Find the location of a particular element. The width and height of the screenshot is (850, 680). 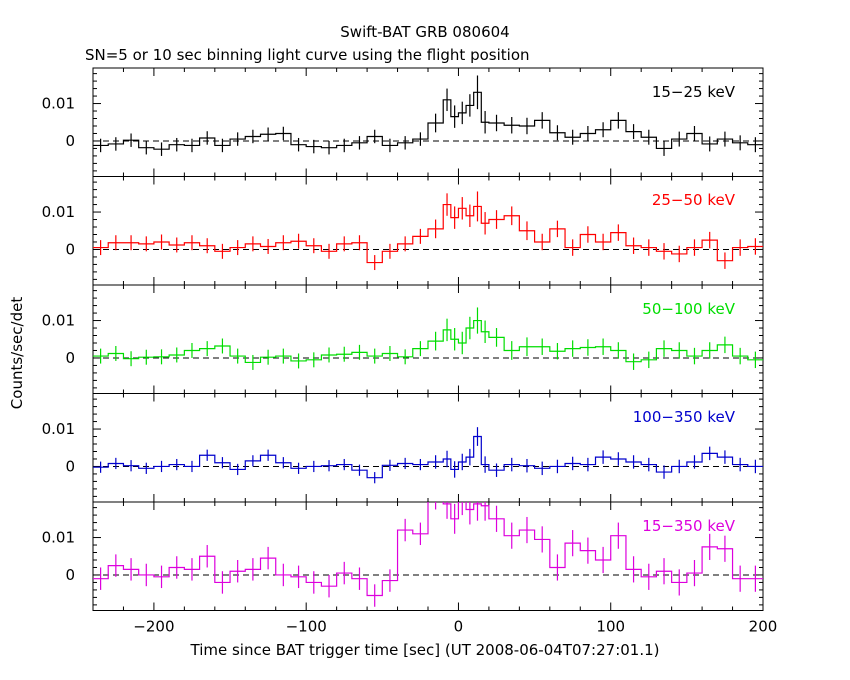

panel-4: 0 0.01 100−350 keV is located at coordinates (403, 448).